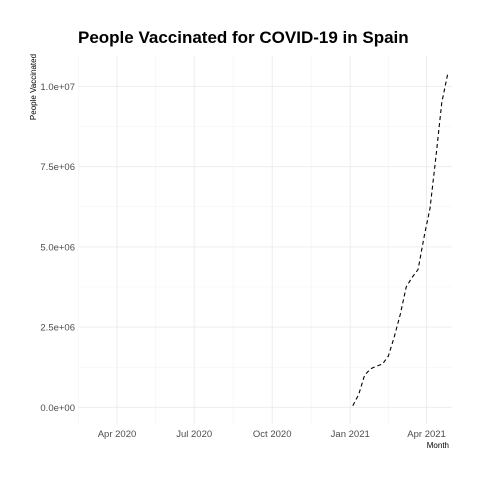 The height and width of the screenshot is (480, 480). I want to click on x-tick-label: Jul 2020, so click(194, 434).